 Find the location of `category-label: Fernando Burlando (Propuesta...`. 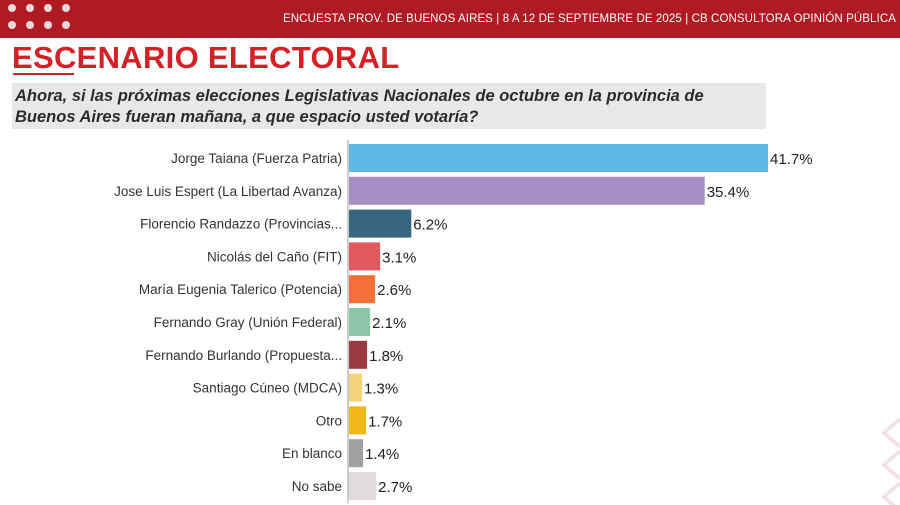

category-label: Fernando Burlando (Propuesta... is located at coordinates (243, 355).